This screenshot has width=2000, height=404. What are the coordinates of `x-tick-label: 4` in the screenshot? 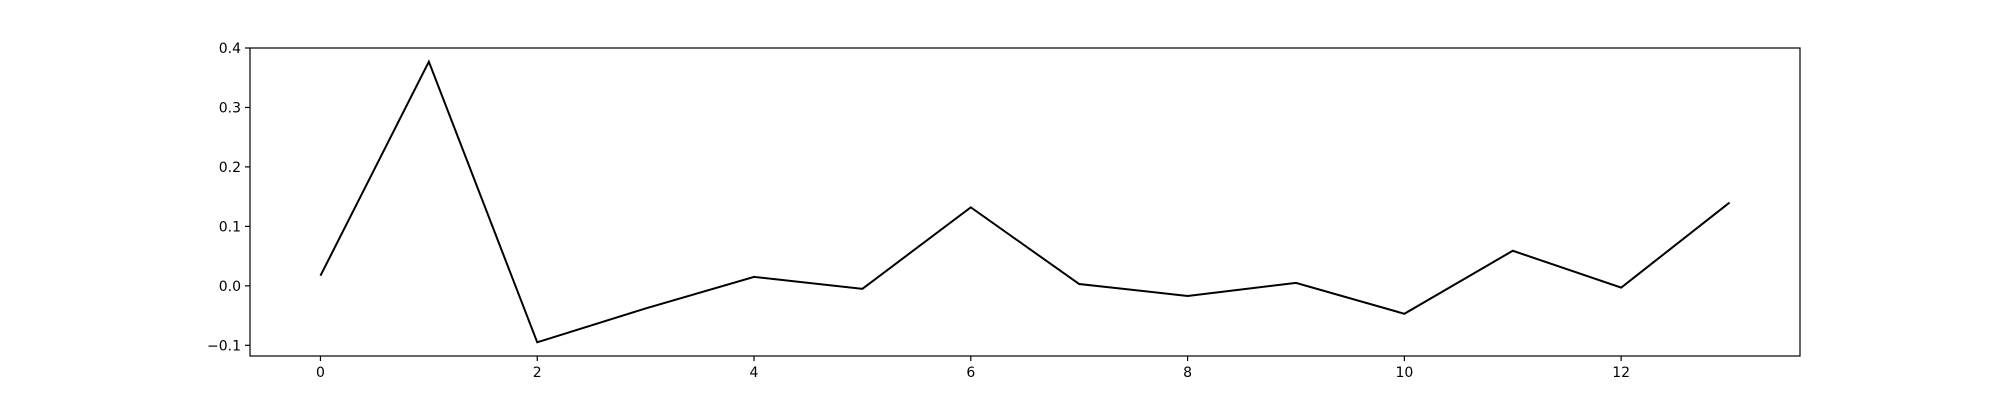 It's located at (754, 373).